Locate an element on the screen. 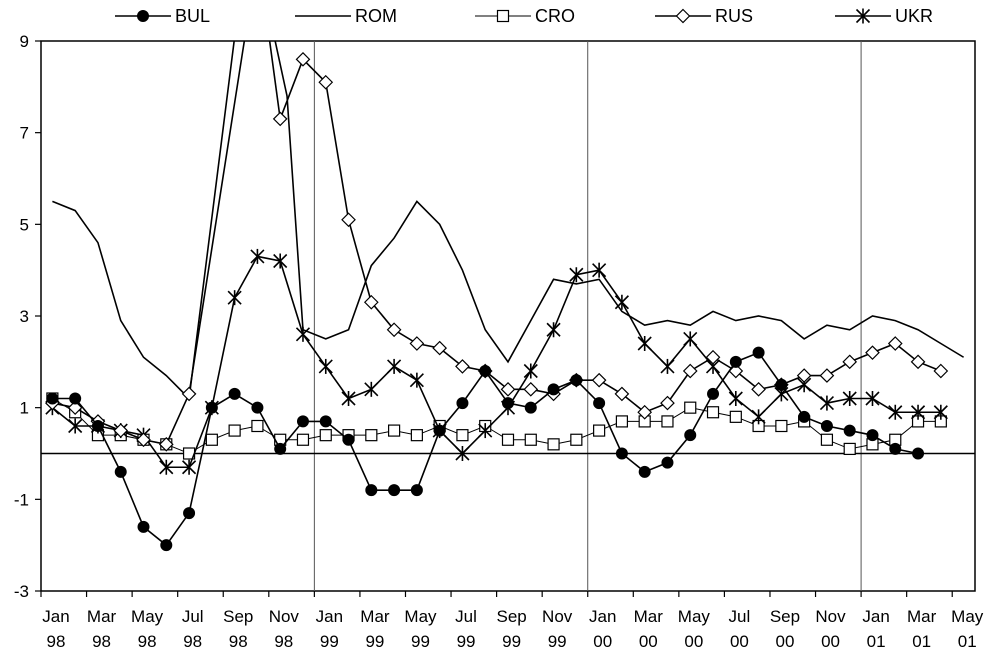  series-cro is located at coordinates (496, 426).